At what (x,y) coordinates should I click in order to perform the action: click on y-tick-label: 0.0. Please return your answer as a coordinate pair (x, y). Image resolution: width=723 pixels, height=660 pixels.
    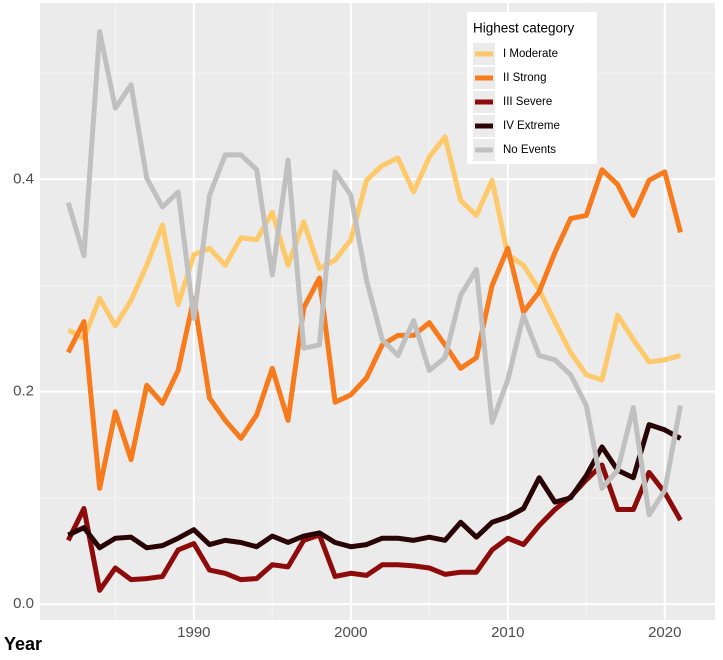
    Looking at the image, I should click on (23, 603).